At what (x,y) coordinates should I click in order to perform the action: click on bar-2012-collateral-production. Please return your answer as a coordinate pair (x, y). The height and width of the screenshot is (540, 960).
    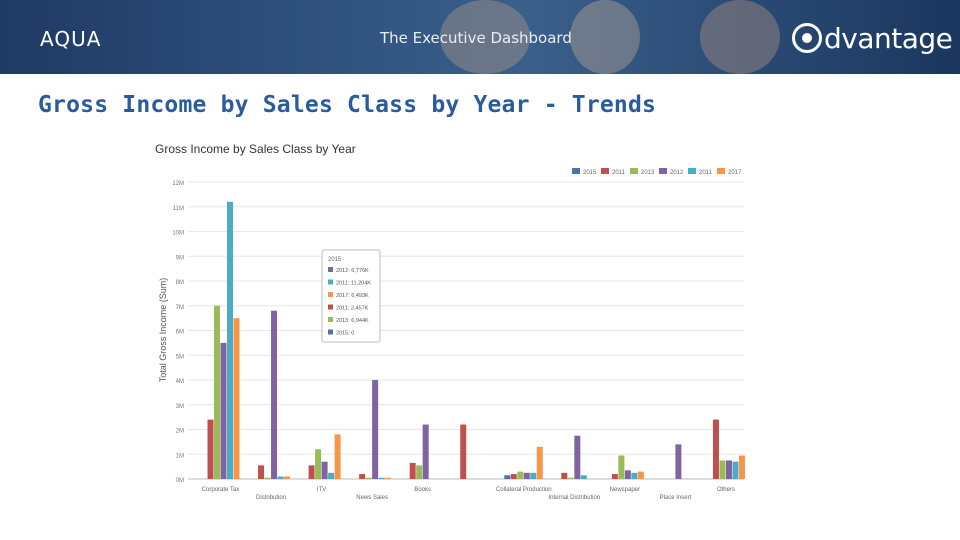
    Looking at the image, I should click on (526, 475).